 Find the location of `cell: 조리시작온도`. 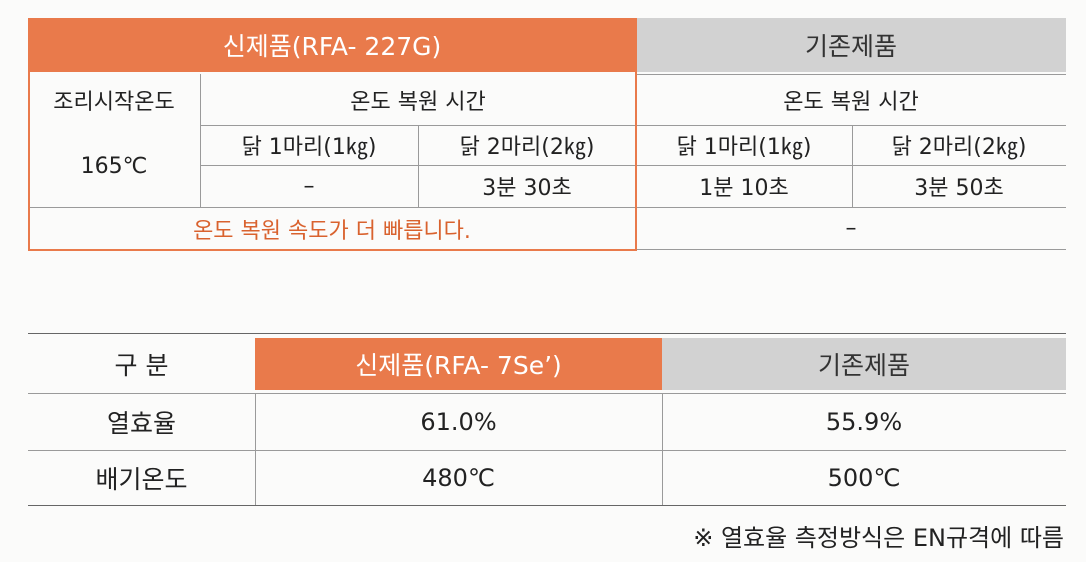

cell: 조리시작온도 is located at coordinates (114, 102).